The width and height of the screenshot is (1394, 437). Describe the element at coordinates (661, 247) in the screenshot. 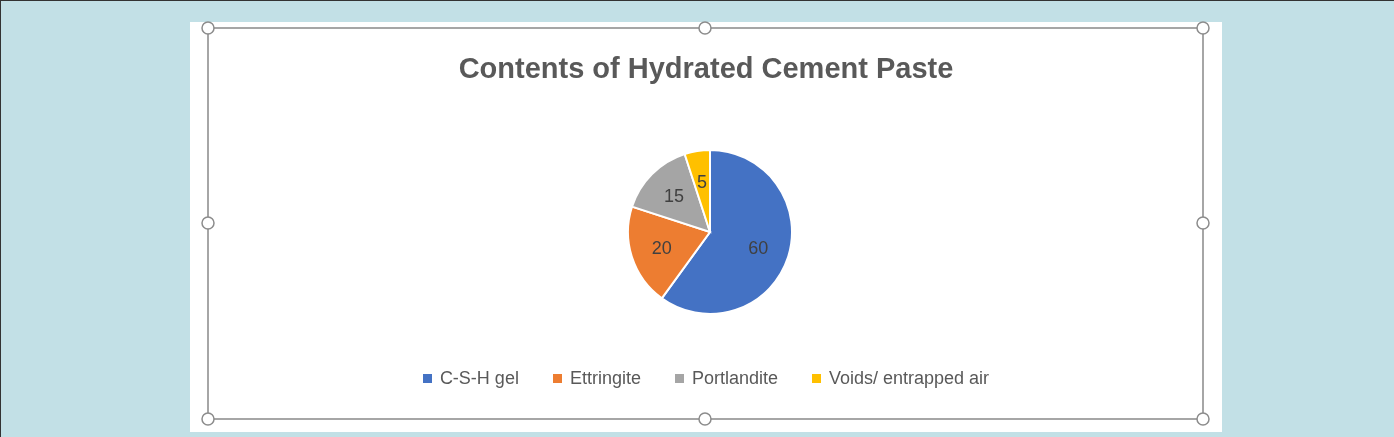

I see `data-label: 20` at that location.